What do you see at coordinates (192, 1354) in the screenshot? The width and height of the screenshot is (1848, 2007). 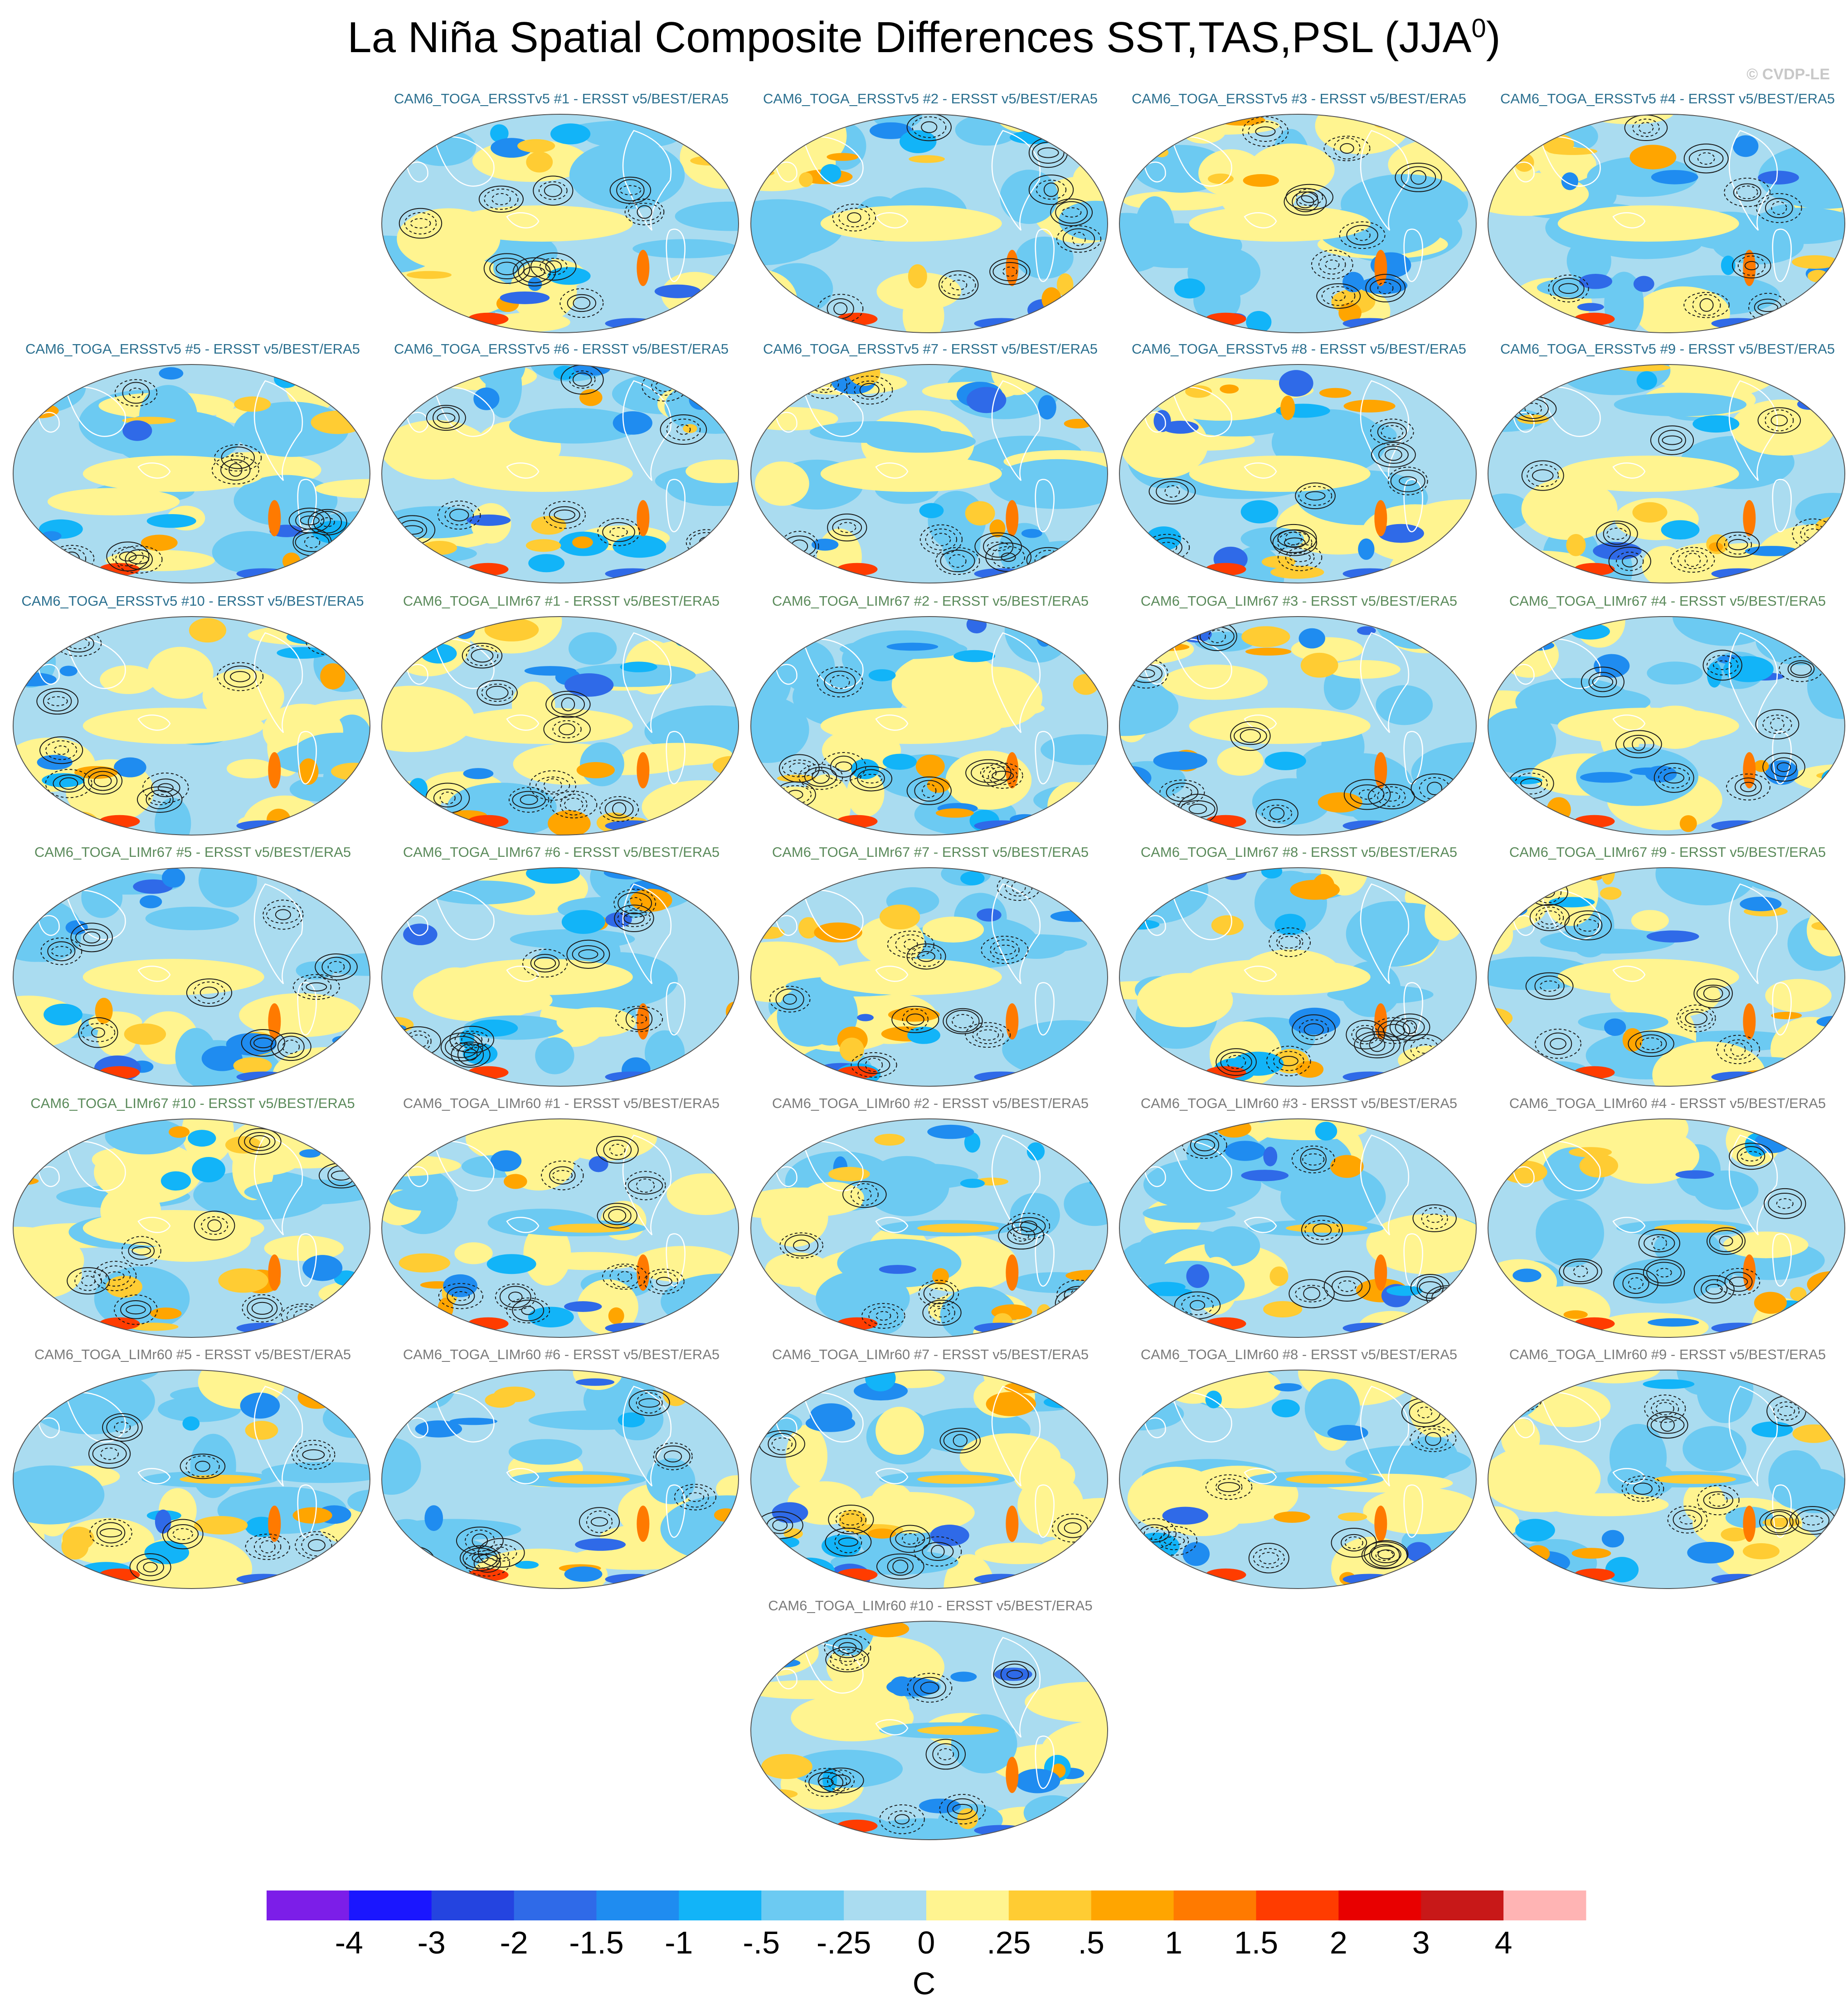 I see `panel-title: CAM6_TOGA_LIMr60 #5 - ERSST v5/BEST/ERA5` at bounding box center [192, 1354].